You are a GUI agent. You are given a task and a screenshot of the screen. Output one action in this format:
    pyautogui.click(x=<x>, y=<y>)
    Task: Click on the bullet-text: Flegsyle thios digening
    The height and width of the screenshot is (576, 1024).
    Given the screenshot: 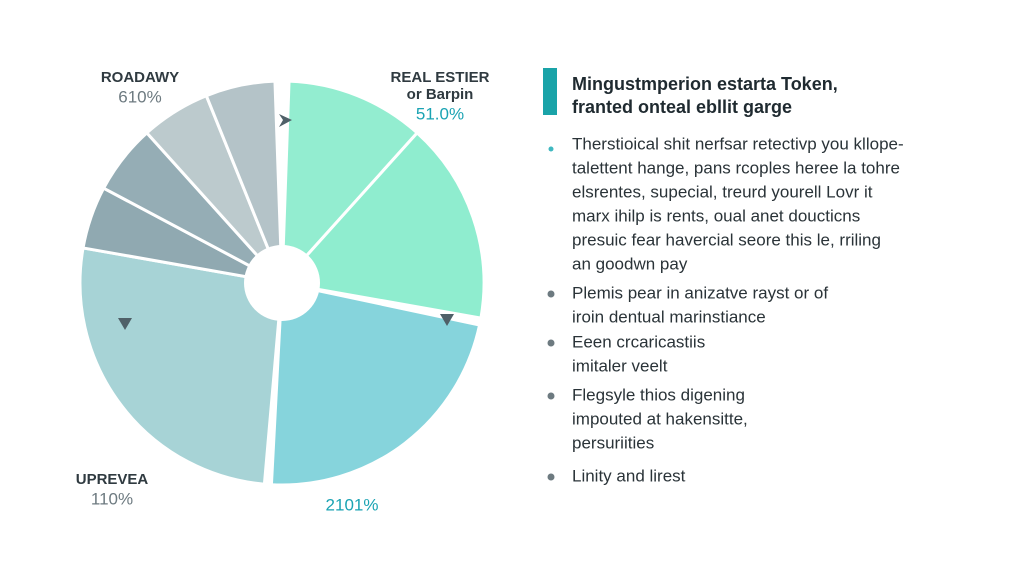 What is the action you would take?
    pyautogui.click(x=658, y=394)
    